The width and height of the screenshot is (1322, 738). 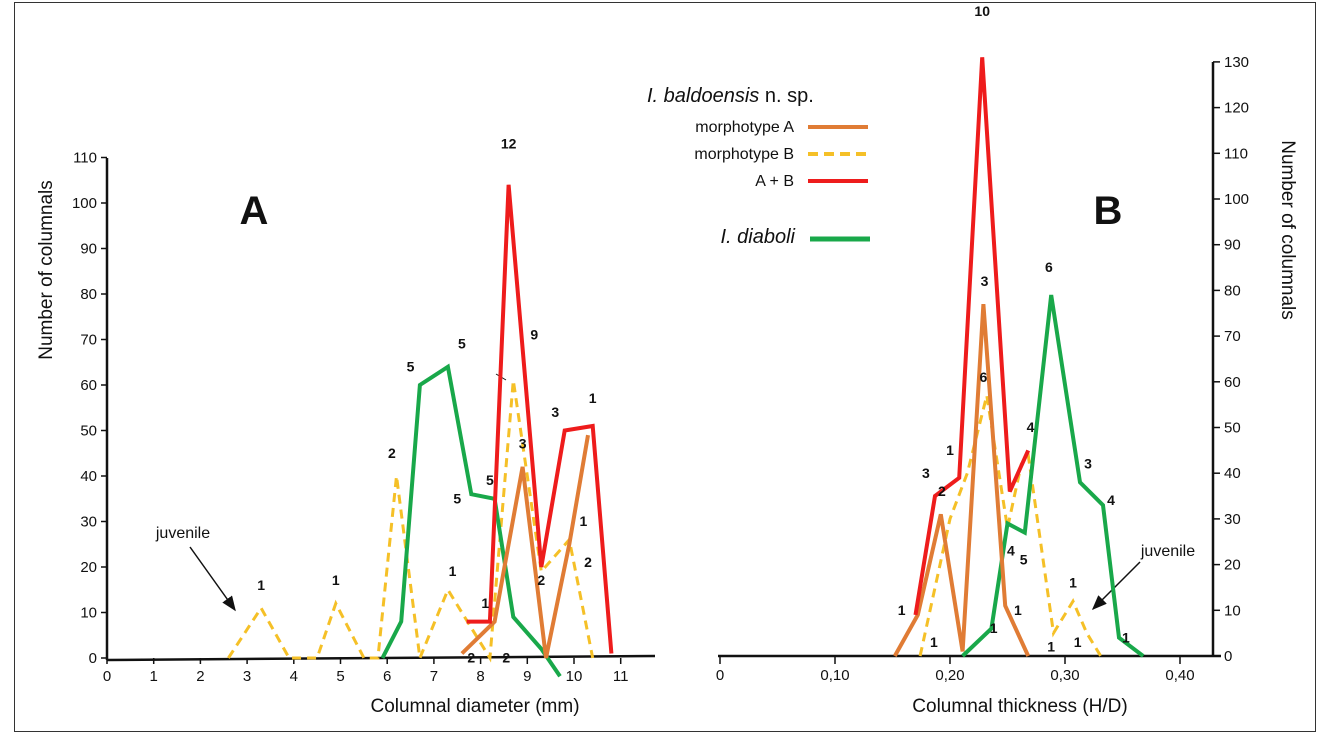 I want to click on panel-a-value-label: 9, so click(x=534, y=335).